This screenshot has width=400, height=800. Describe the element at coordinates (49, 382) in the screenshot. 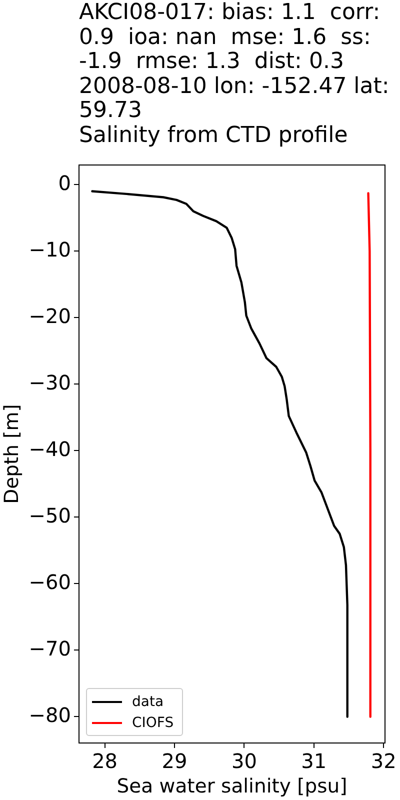

I see `y-tick-label: −30` at that location.